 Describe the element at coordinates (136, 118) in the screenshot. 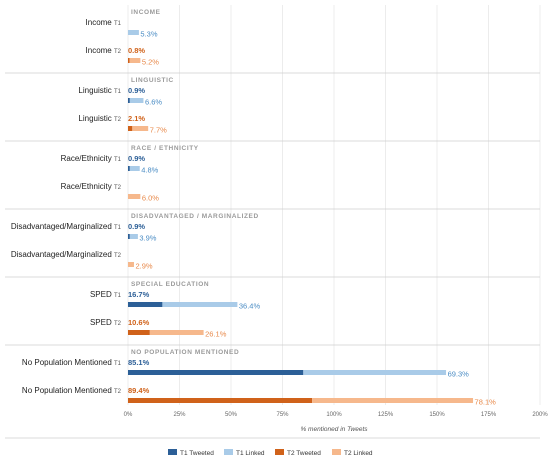

I see `tweeted-value-label: 2.1%` at that location.